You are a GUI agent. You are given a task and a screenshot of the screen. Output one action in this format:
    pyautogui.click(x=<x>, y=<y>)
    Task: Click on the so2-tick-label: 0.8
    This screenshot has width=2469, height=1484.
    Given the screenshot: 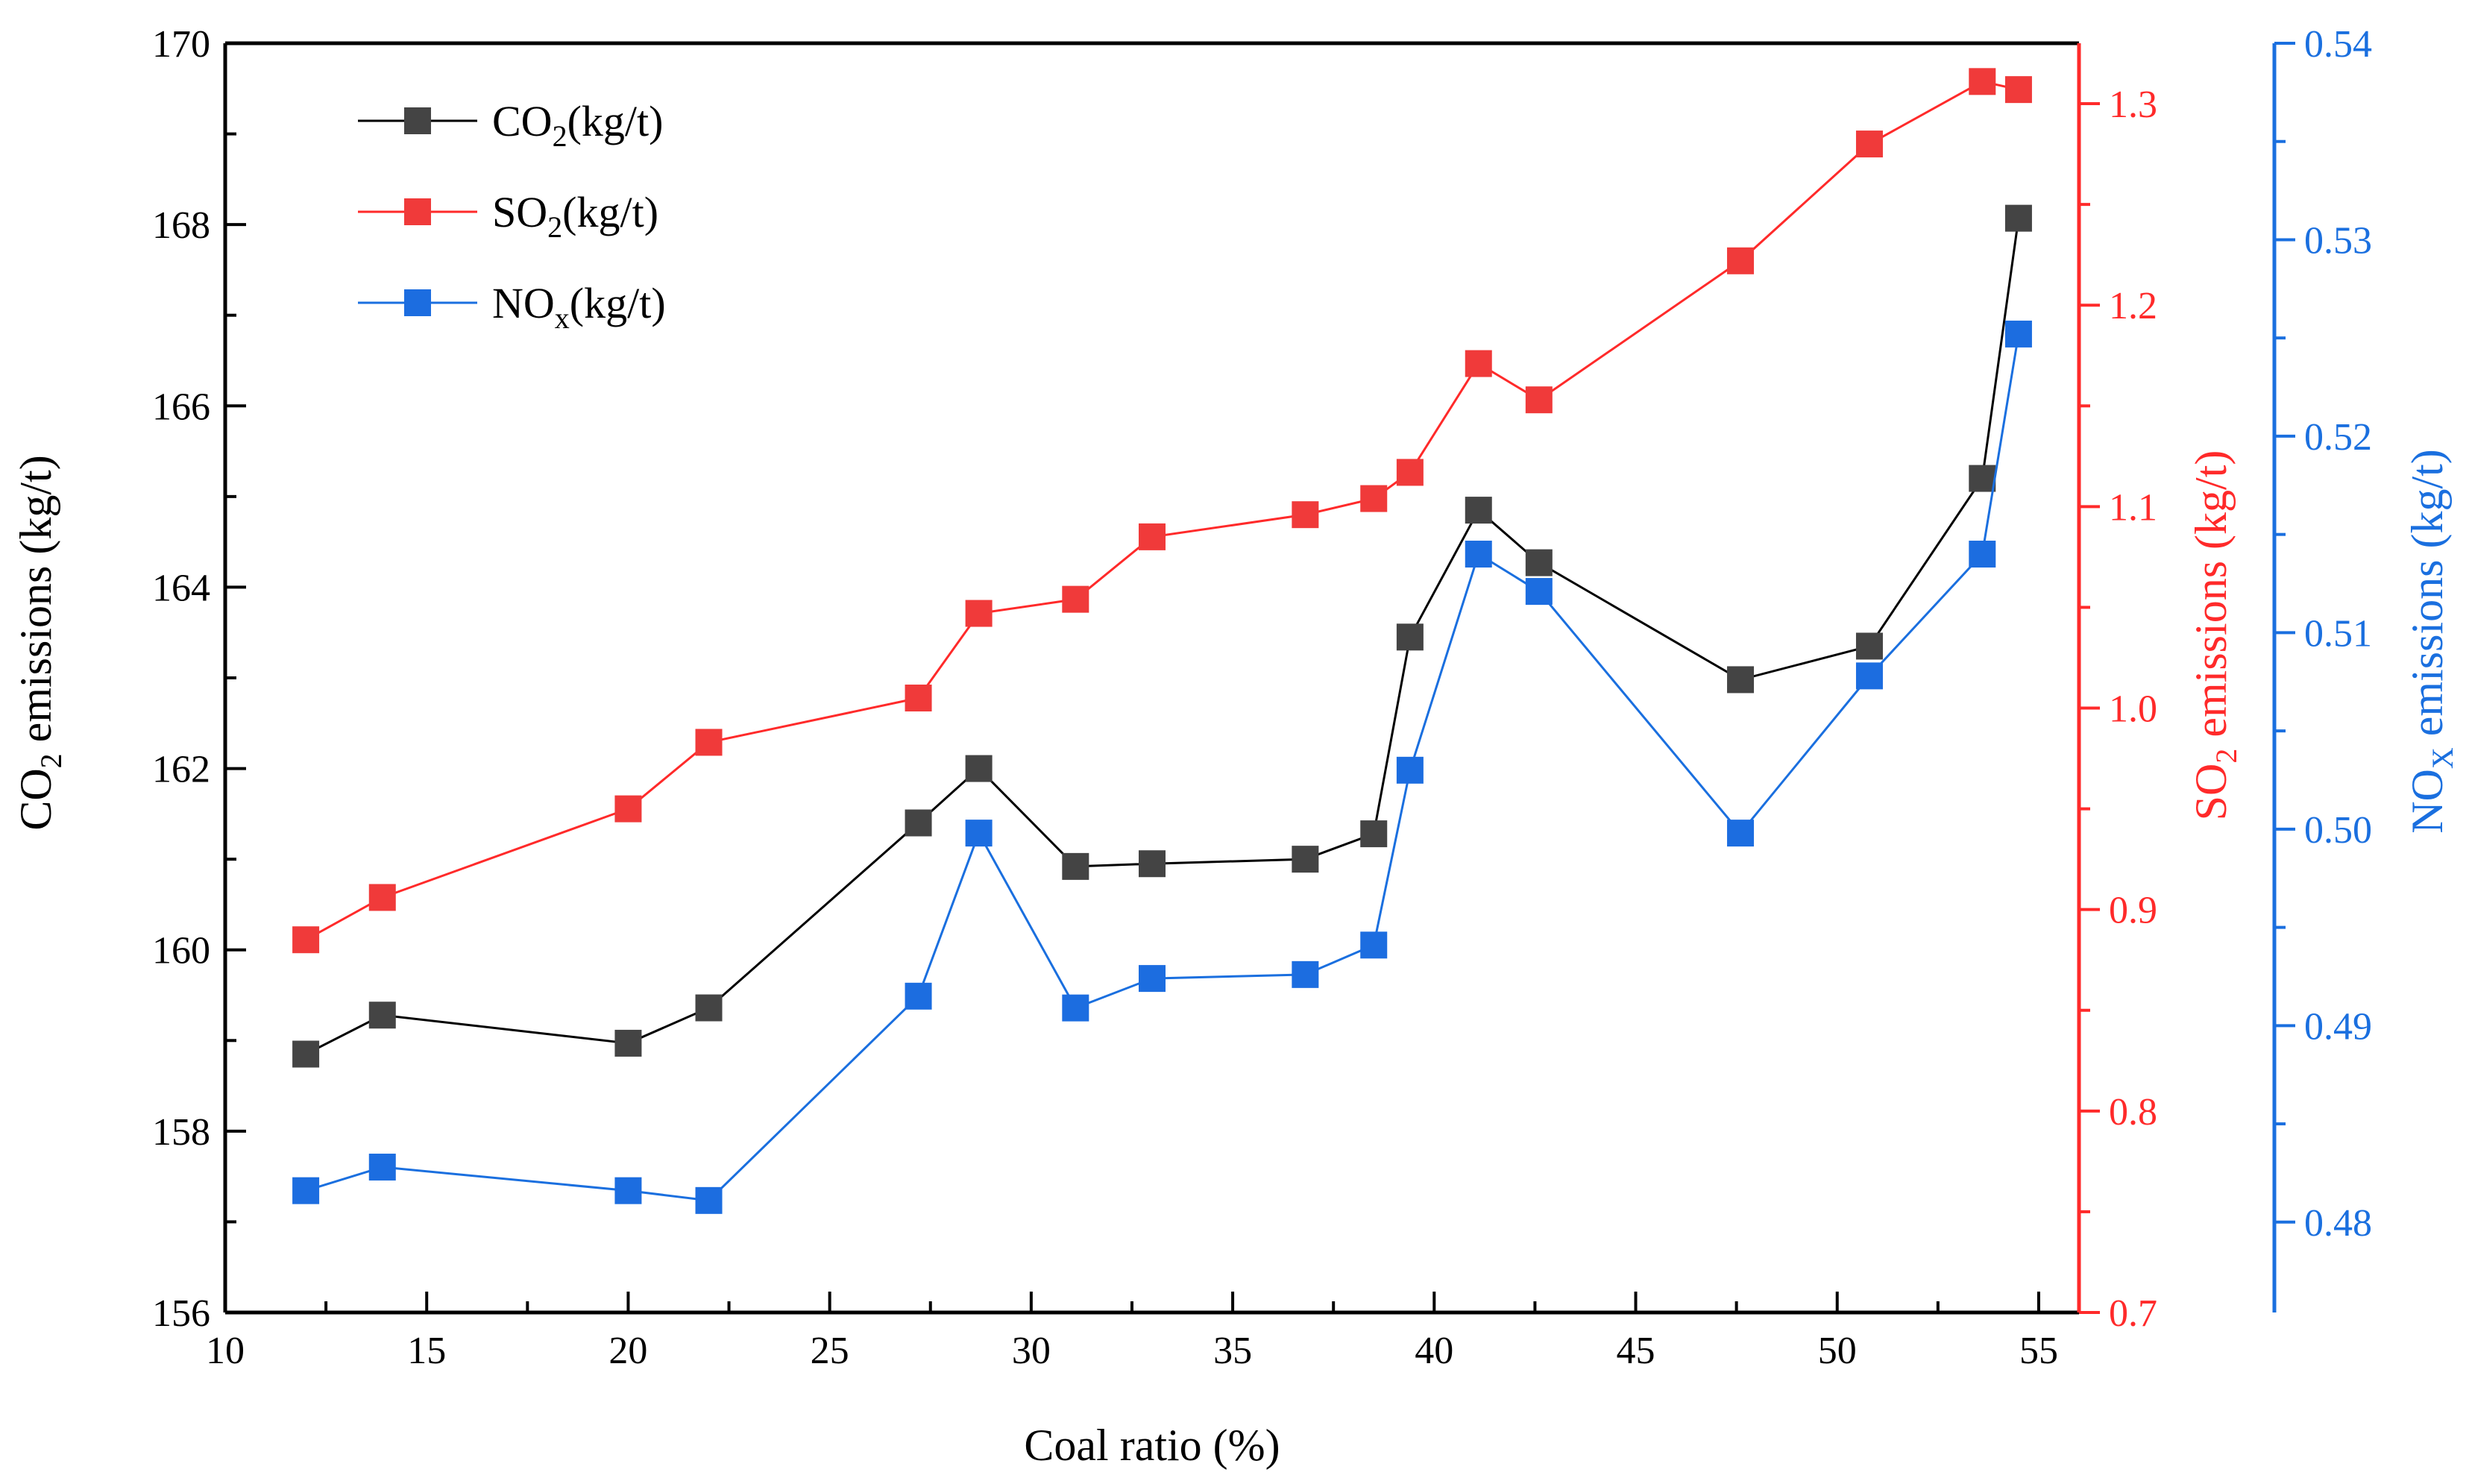 What is the action you would take?
    pyautogui.click(x=2133, y=1112)
    